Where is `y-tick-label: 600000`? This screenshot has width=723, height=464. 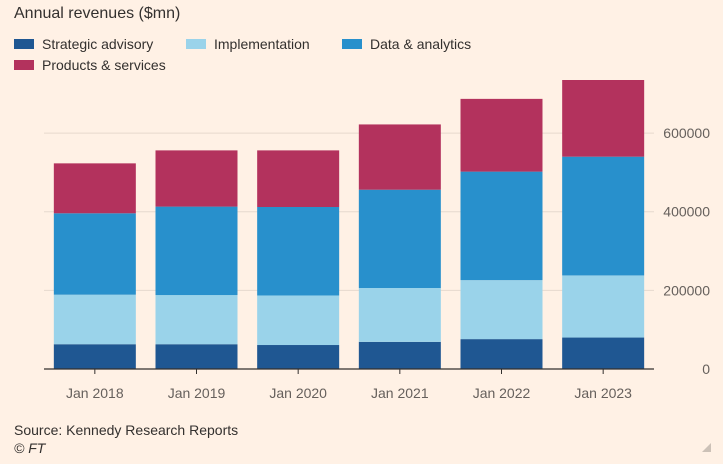 y-tick-label: 600000 is located at coordinates (686, 133).